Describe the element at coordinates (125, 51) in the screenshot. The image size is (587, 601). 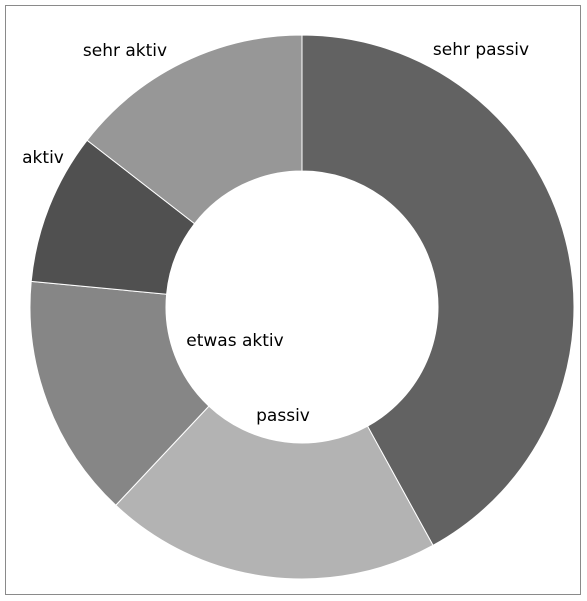
I see `slice-label-sehr-aktiv: sehr aktiv` at that location.